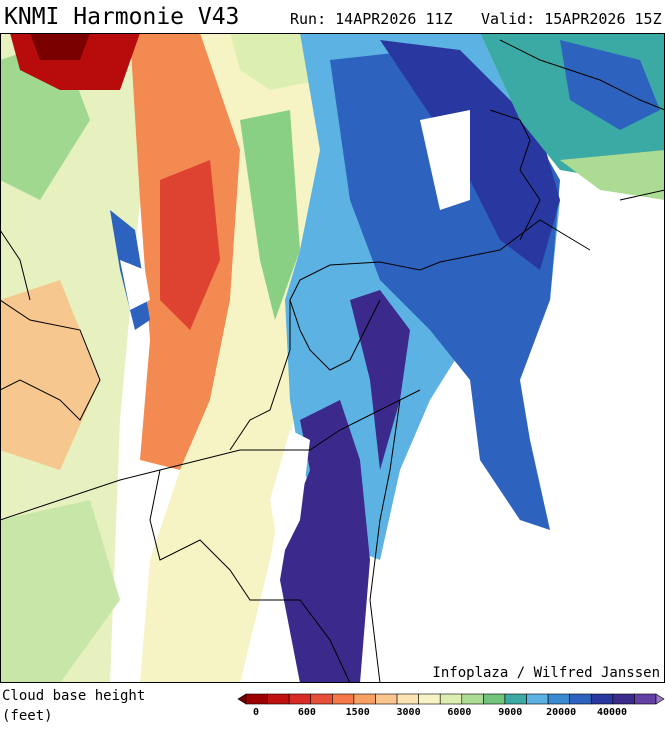  I want to click on title: KNMI Harmonie V43, so click(121, 17).